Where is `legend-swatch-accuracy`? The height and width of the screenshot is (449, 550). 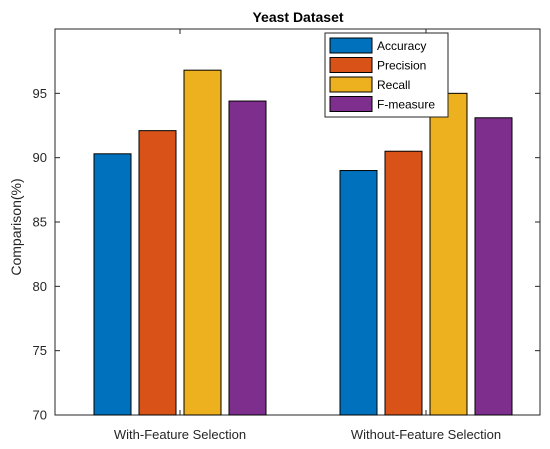 legend-swatch-accuracy is located at coordinates (351, 45).